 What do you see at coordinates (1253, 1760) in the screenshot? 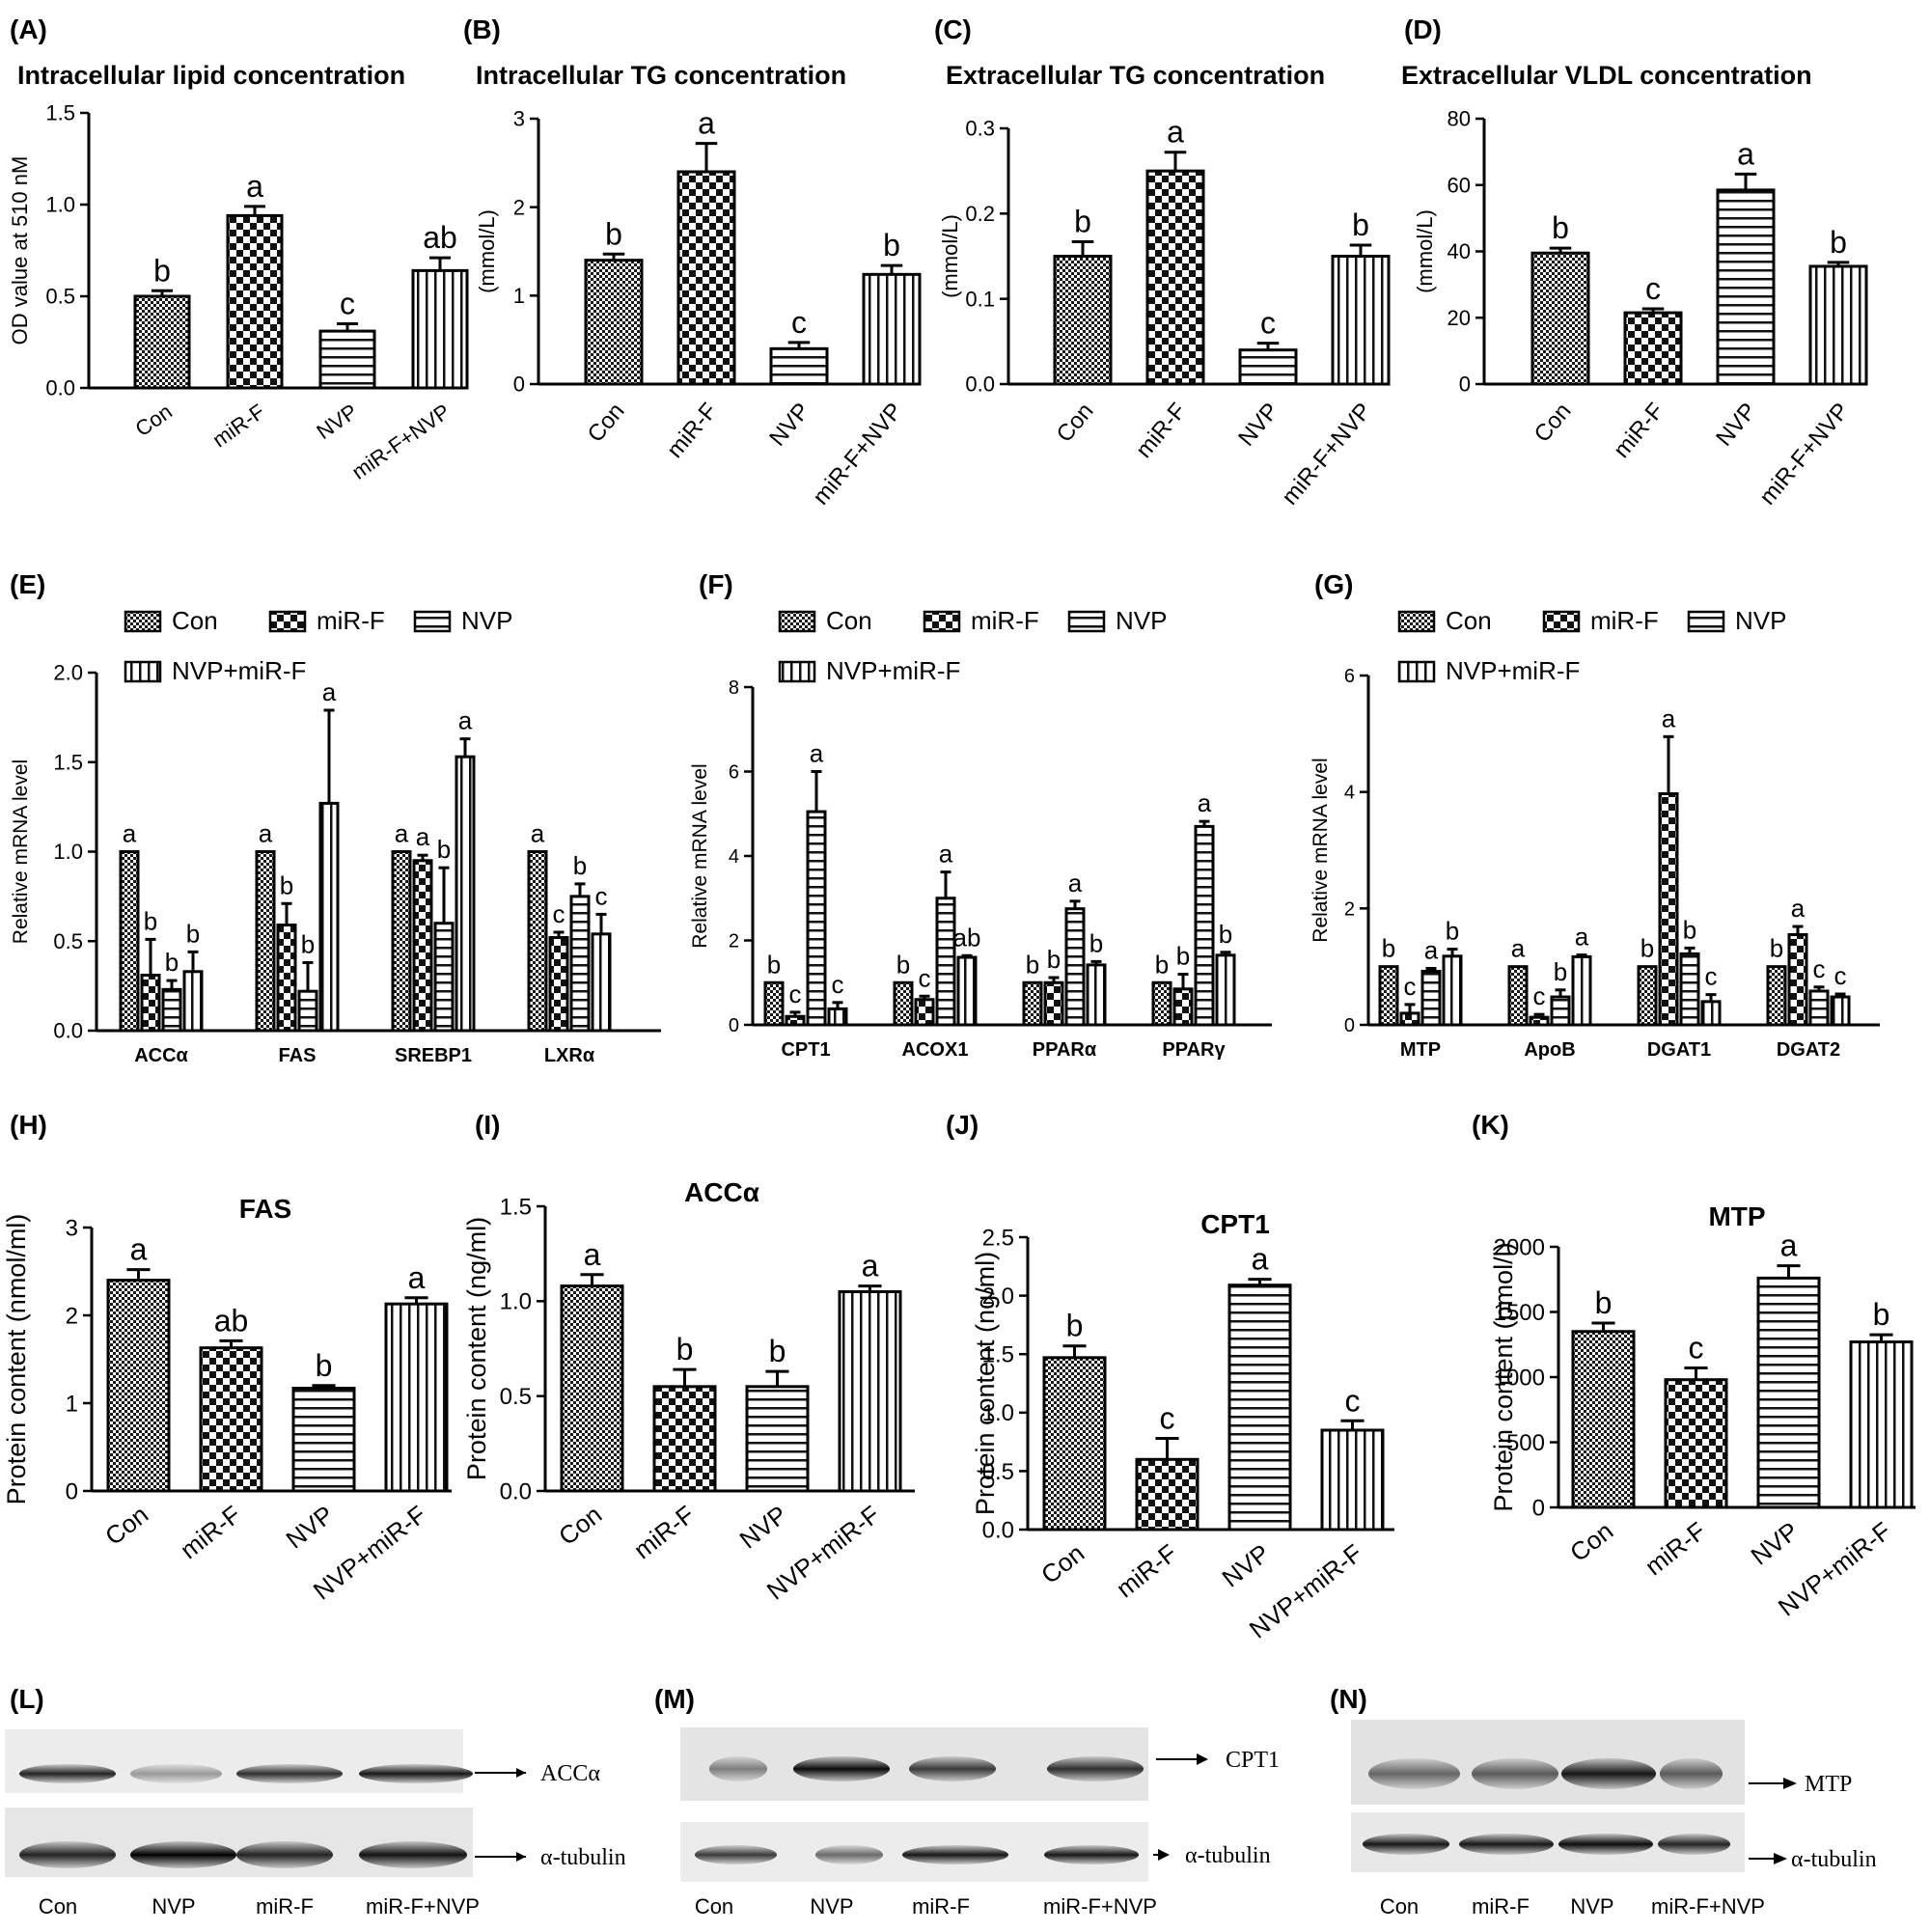
I see `blot-M-target-1: CPT1` at bounding box center [1253, 1760].